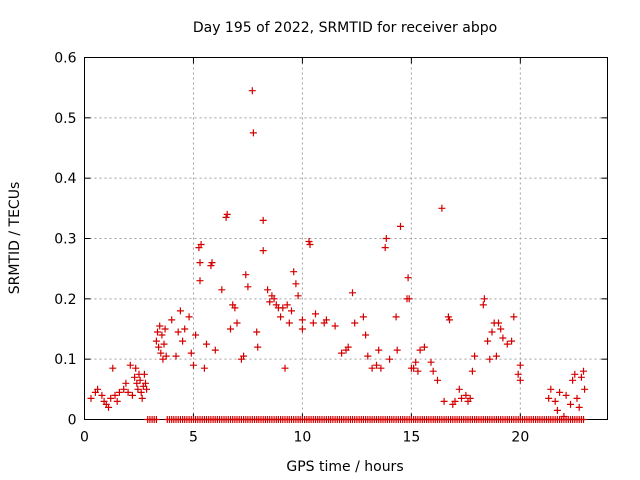 This screenshot has width=640, height=480. What do you see at coordinates (411, 438) in the screenshot?
I see `x-tick-label: 15` at bounding box center [411, 438].